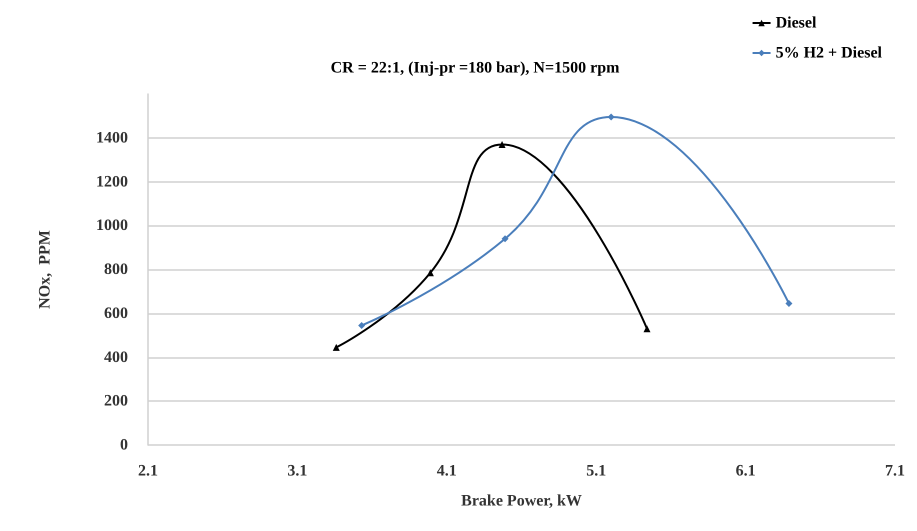  Describe the element at coordinates (116, 401) in the screenshot. I see `y-tick-label: 200` at that location.